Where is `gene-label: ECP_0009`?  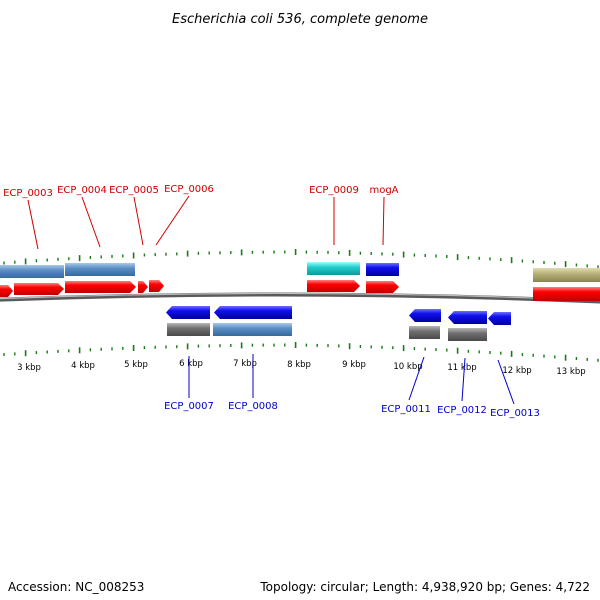
gene-label: ECP_0009 is located at coordinates (334, 190).